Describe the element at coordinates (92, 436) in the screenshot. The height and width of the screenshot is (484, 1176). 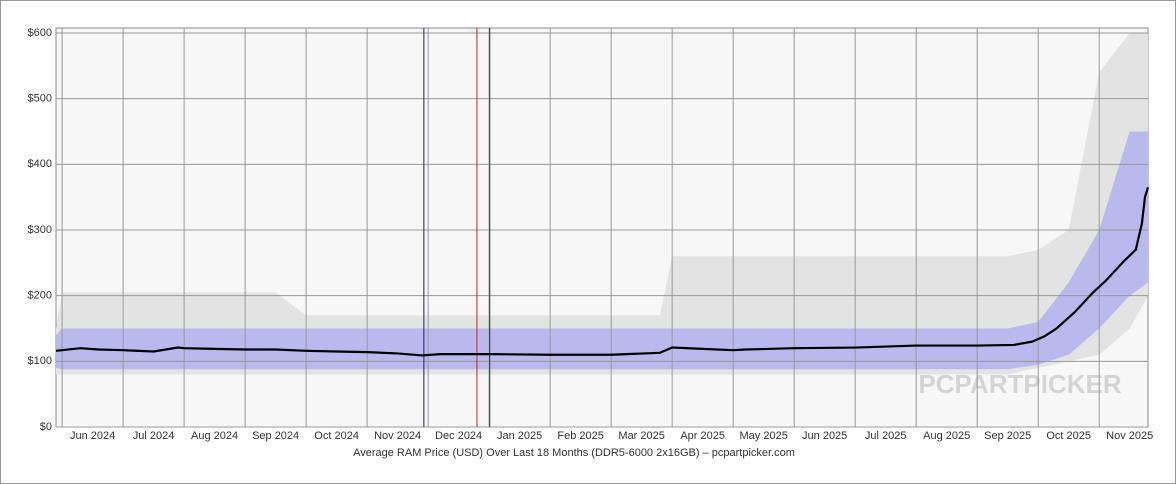
I see `x-tick-label: Jun 2024` at that location.